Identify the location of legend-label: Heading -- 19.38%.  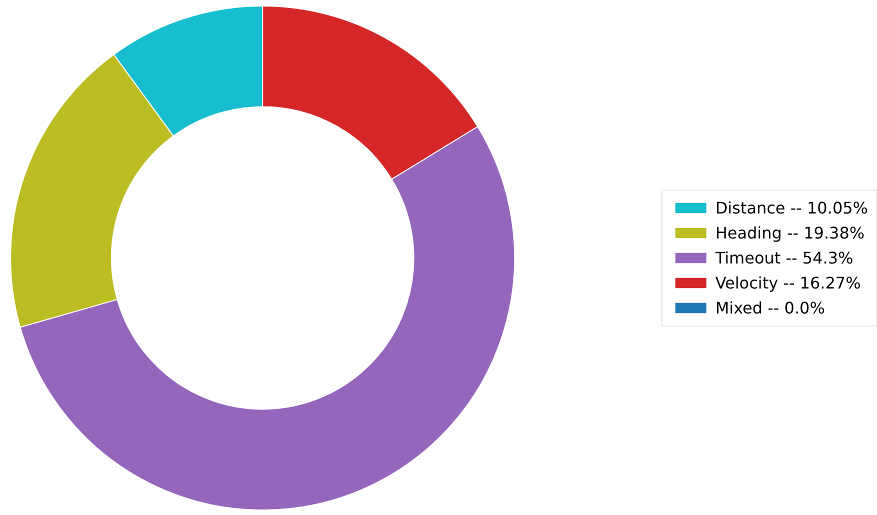
(790, 232).